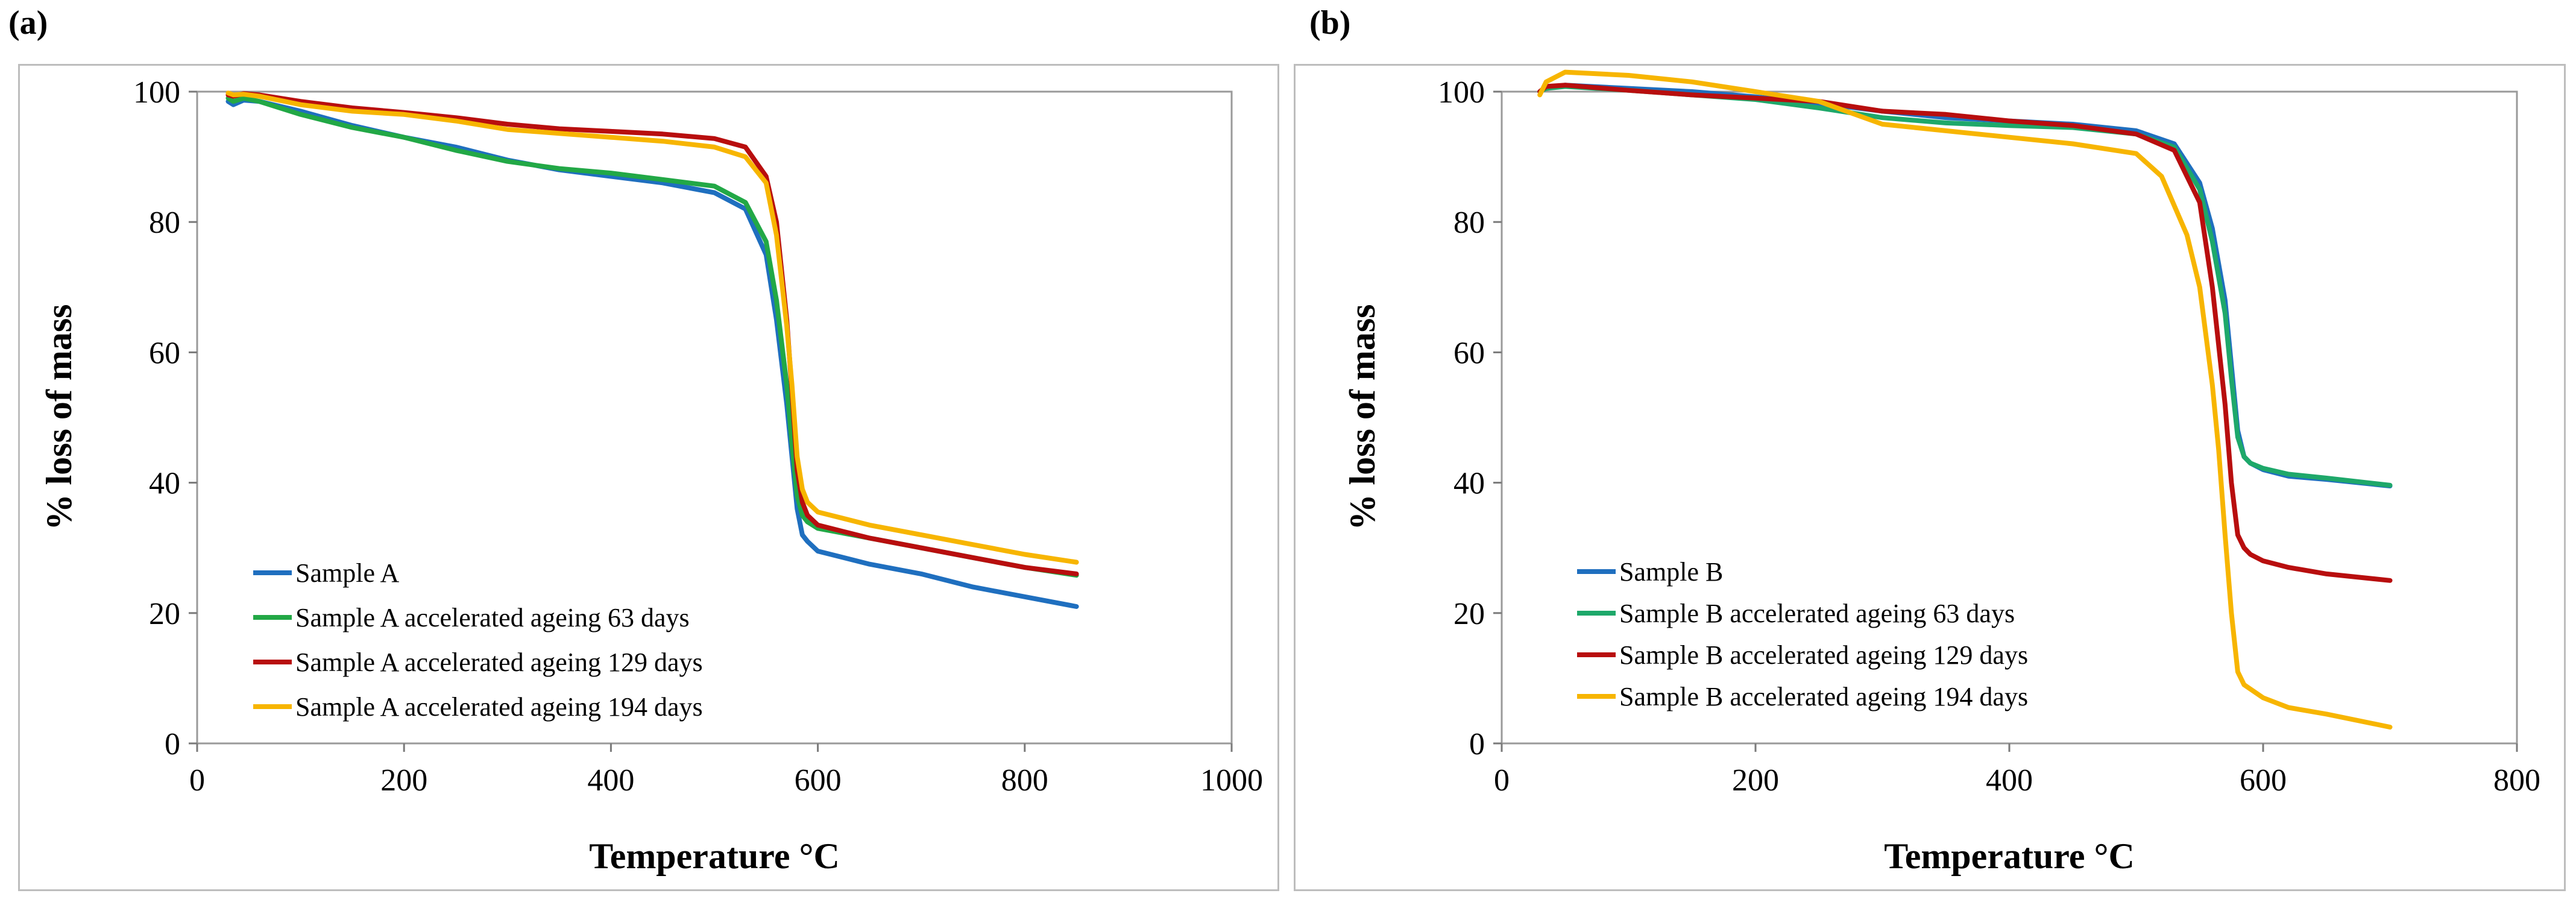 The image size is (2576, 908). Describe the element at coordinates (28, 23) in the screenshot. I see `panel-label-a: (a)` at that location.